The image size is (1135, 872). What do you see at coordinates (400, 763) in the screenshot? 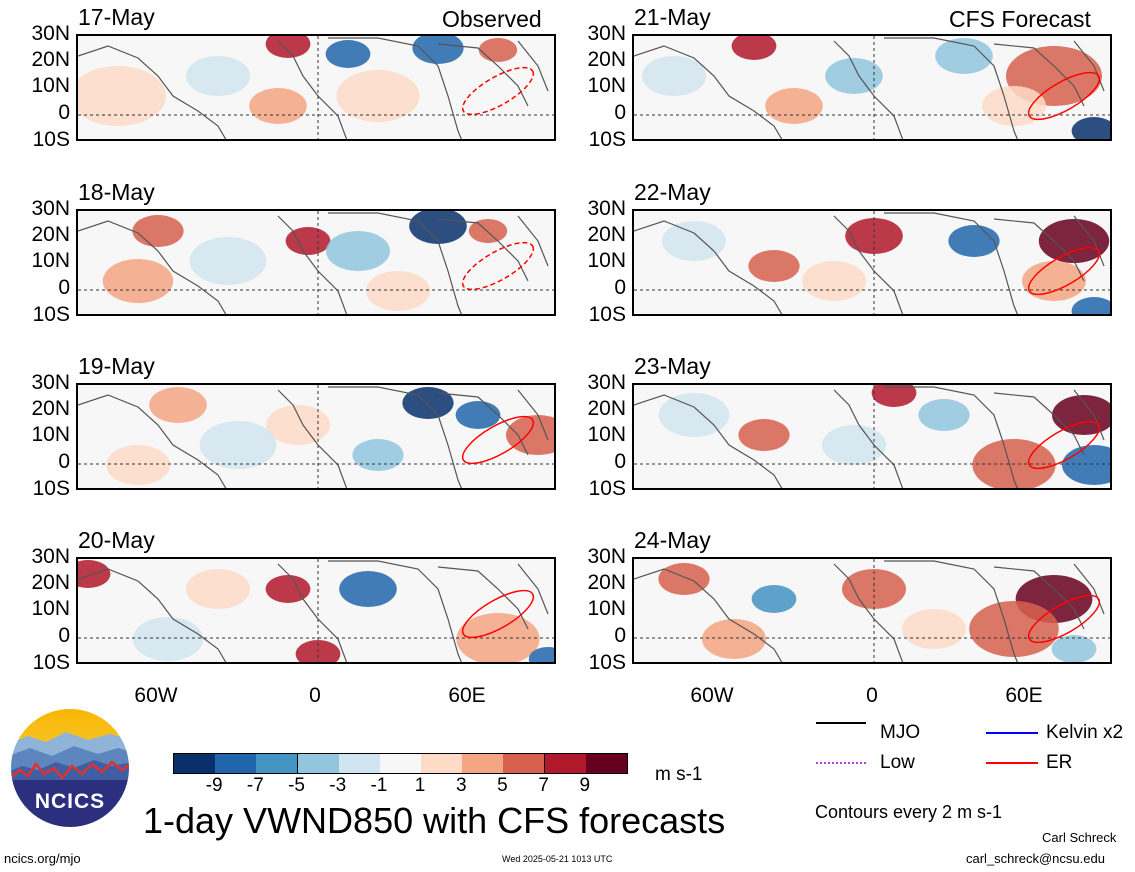
I see `colorbar` at bounding box center [400, 763].